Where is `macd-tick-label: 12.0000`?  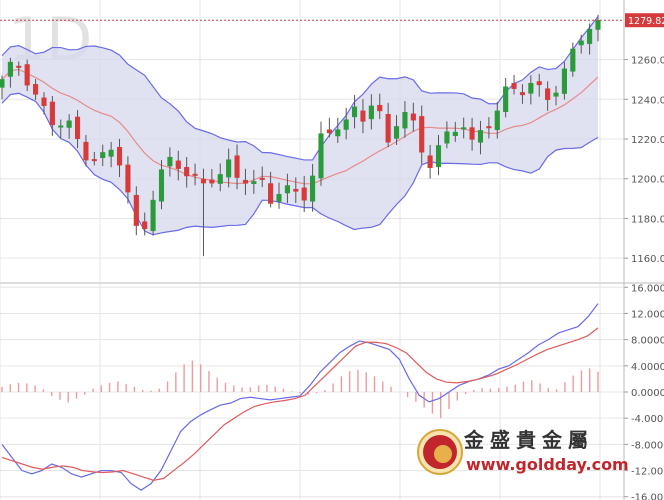 macd-tick-label: 12.0000 is located at coordinates (647, 314).